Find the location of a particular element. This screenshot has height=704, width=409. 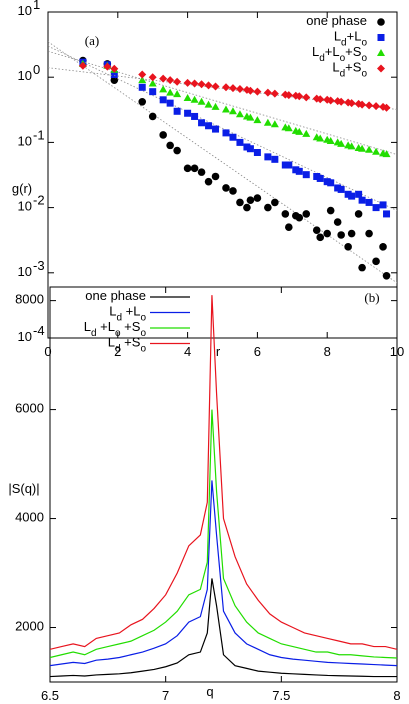

fit-line is located at coordinates (222, 88).